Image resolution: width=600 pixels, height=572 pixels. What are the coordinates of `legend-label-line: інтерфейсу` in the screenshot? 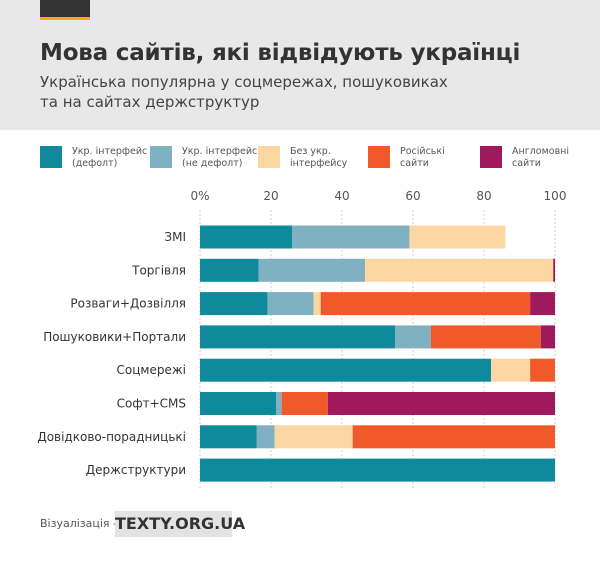 It's located at (319, 163).